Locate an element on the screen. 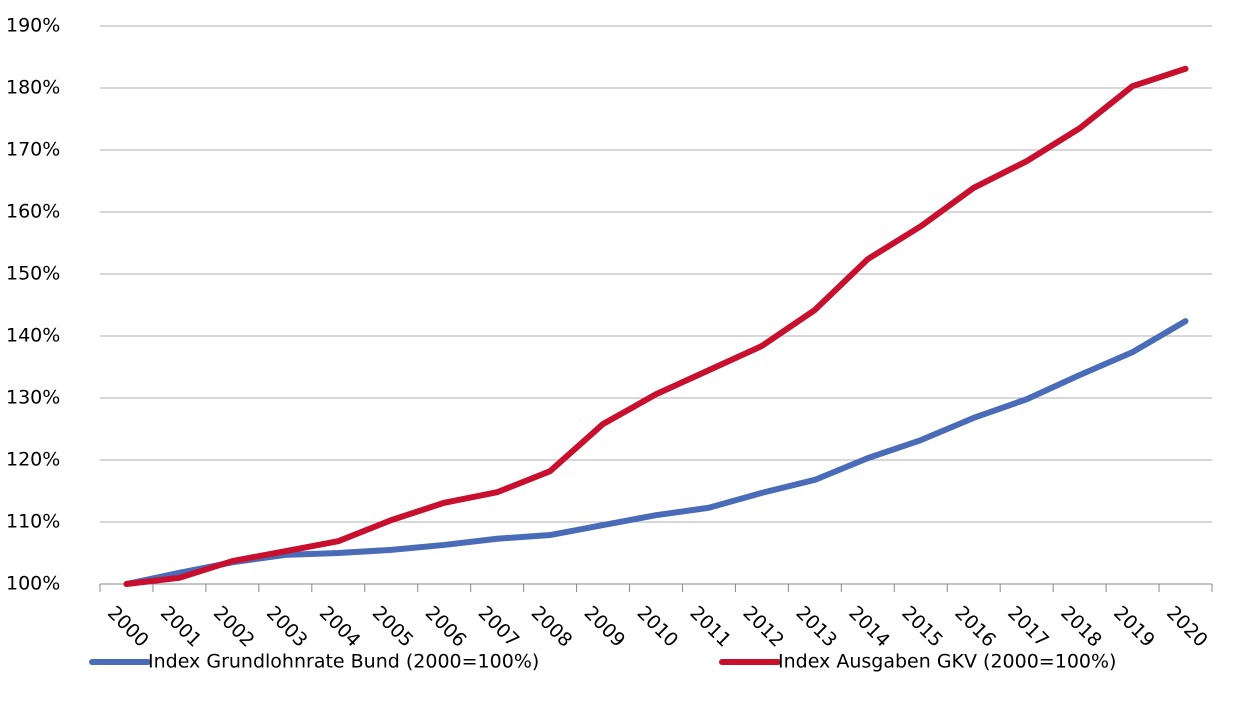 The image size is (1238, 702). legend-label: Index Grundlohnrate Bund (2000=100%) is located at coordinates (343, 662).